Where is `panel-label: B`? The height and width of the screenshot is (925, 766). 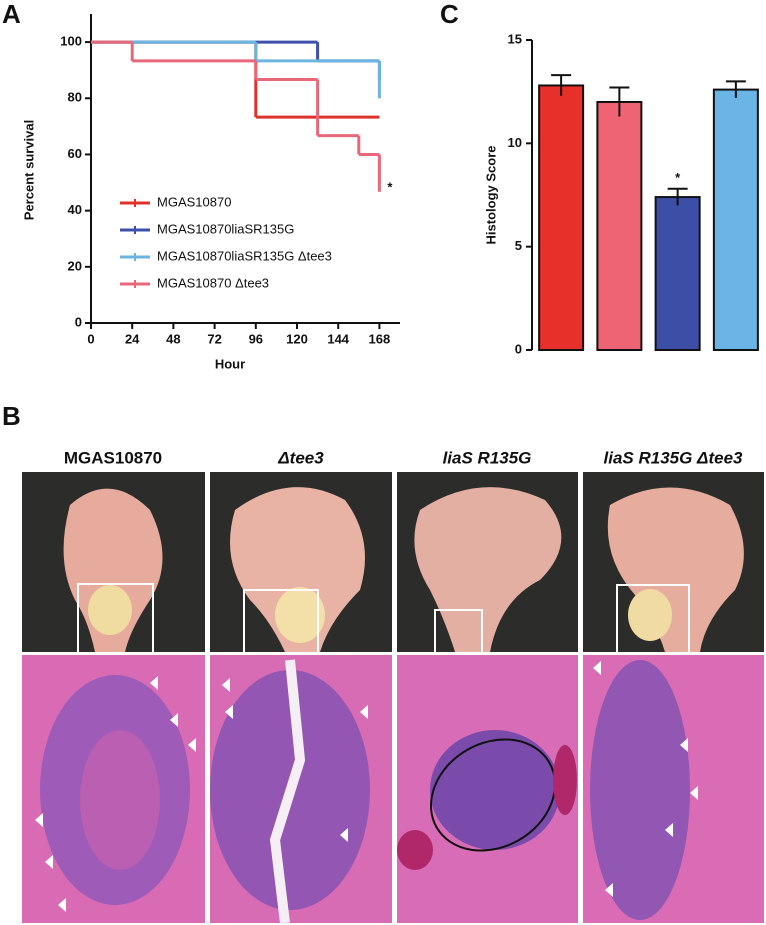
panel-label: B is located at coordinates (11, 416).